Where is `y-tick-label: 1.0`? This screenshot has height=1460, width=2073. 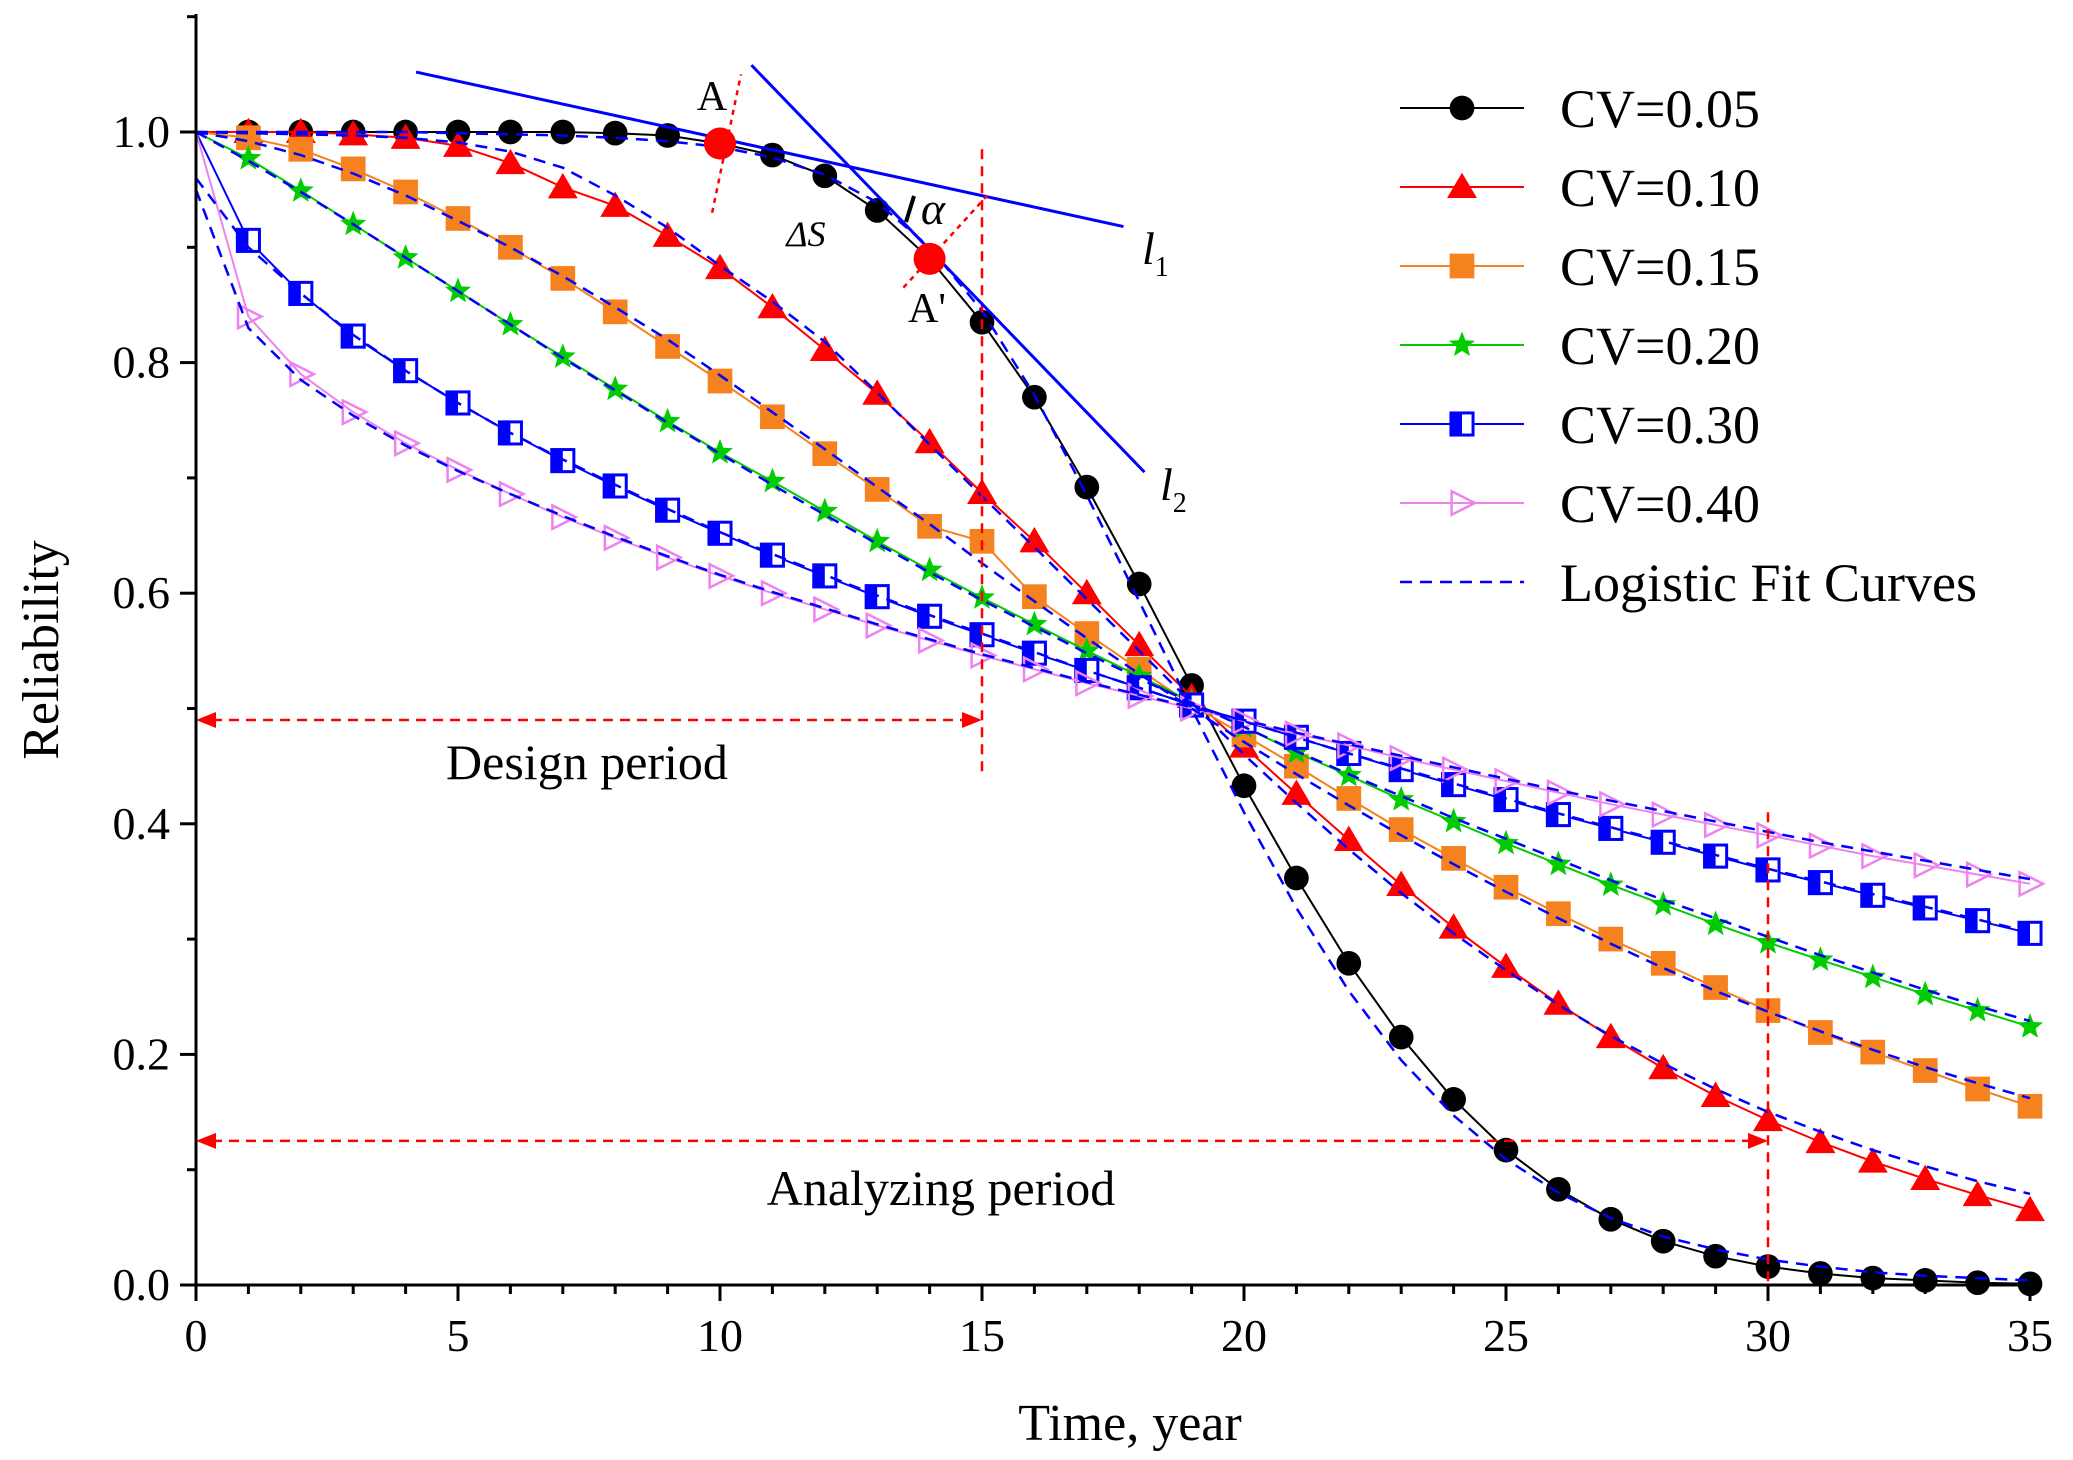 y-tick-label: 1.0 is located at coordinates (142, 131).